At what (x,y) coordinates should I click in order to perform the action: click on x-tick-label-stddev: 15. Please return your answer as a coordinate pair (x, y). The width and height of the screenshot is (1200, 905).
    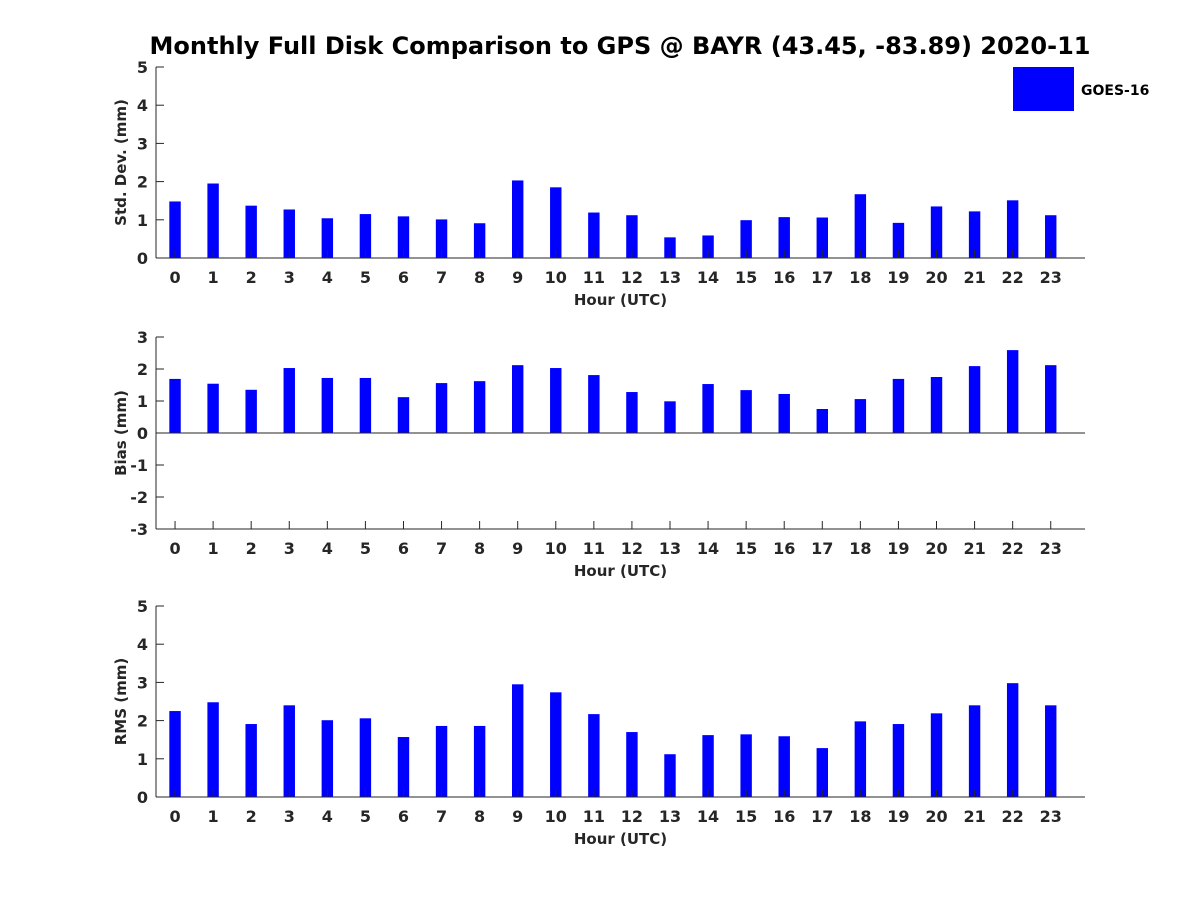
    Looking at the image, I should click on (746, 277).